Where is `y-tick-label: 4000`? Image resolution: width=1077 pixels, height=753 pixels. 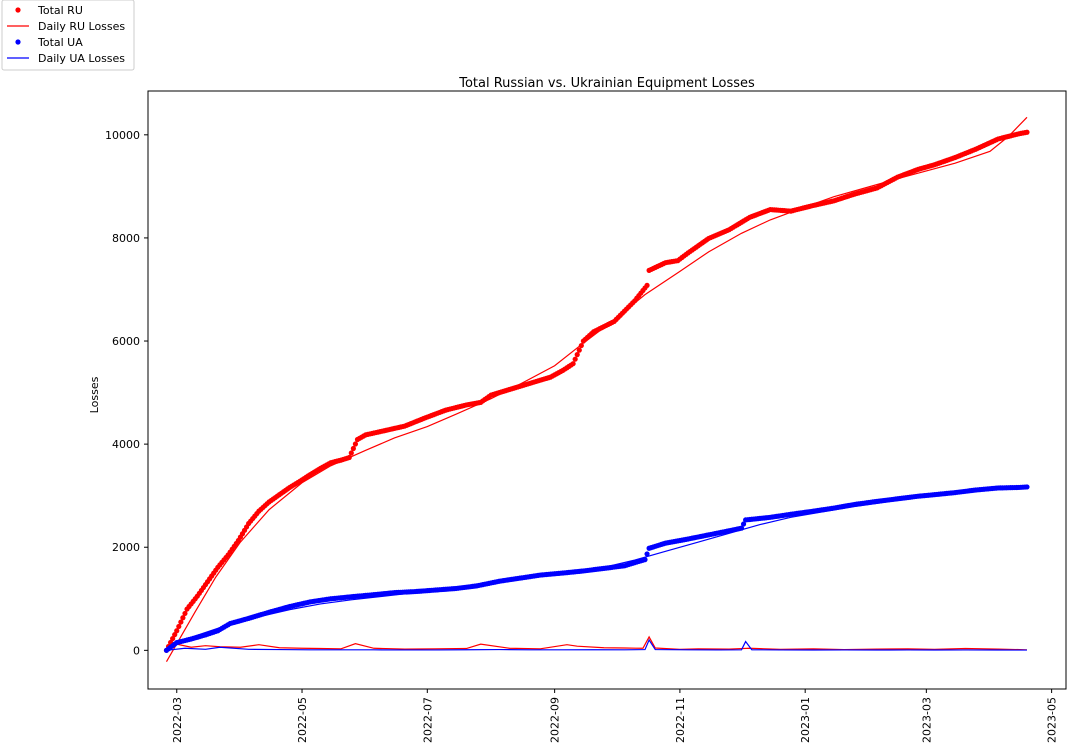 y-tick-label: 4000 is located at coordinates (126, 444).